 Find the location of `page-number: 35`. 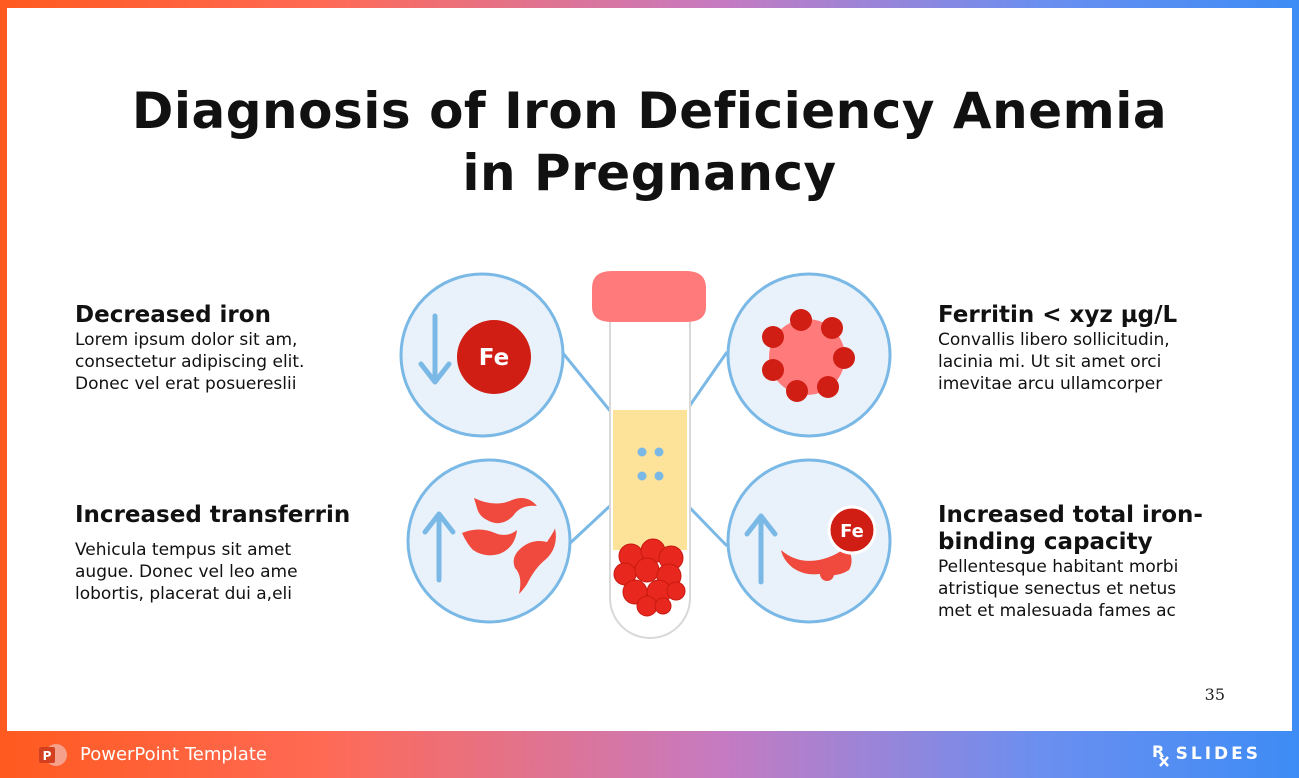

page-number: 35 is located at coordinates (1214, 694).